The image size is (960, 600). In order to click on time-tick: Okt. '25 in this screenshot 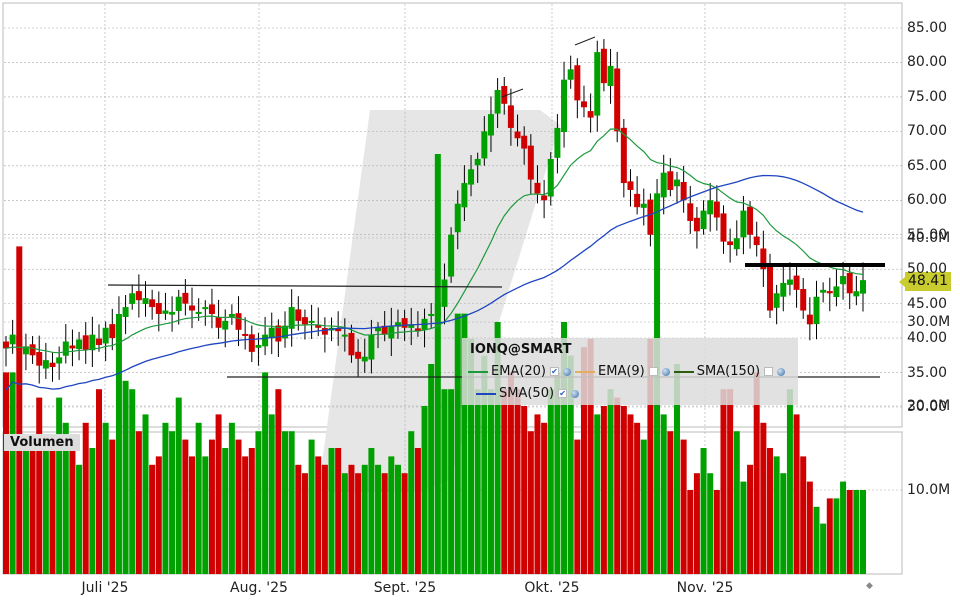, I will do `click(552, 588)`.